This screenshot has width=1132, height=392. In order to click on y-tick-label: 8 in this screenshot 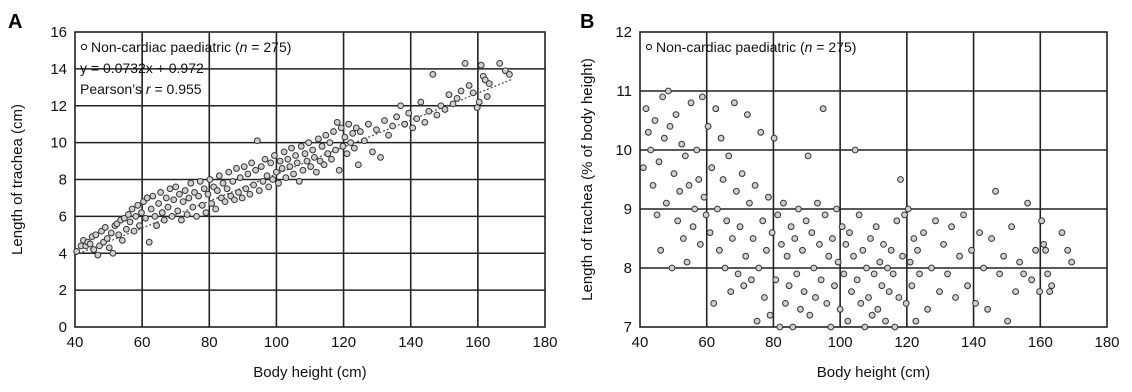, I will do `click(63, 180)`.